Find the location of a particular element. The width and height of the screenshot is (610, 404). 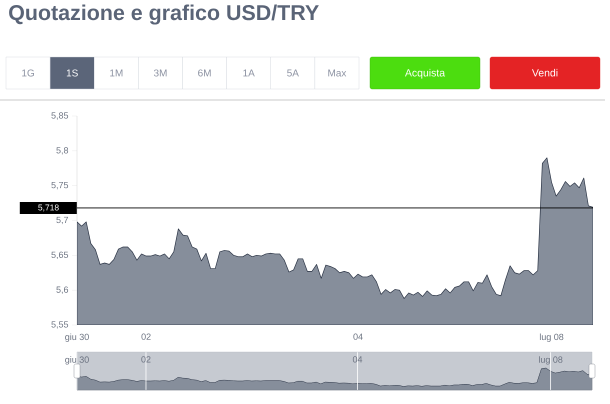

y-tick-label: 5,7 is located at coordinates (62, 220).